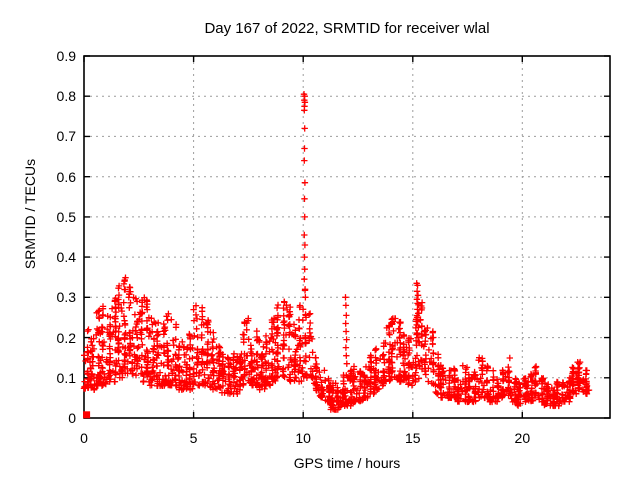  What do you see at coordinates (66, 297) in the screenshot?
I see `y-tick-label: 0.3` at bounding box center [66, 297].